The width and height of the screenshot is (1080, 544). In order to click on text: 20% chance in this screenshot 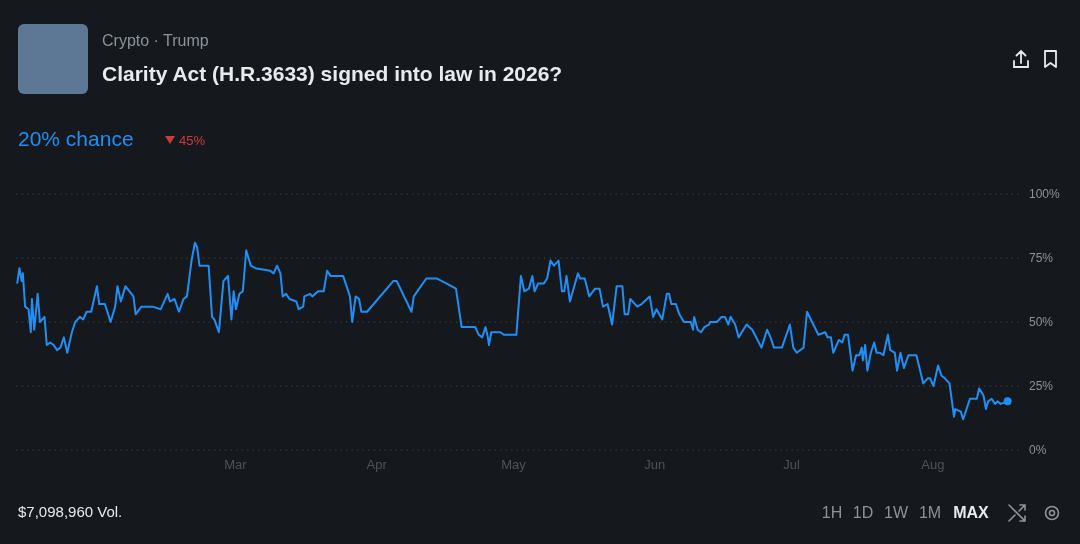, I will do `click(76, 138)`.